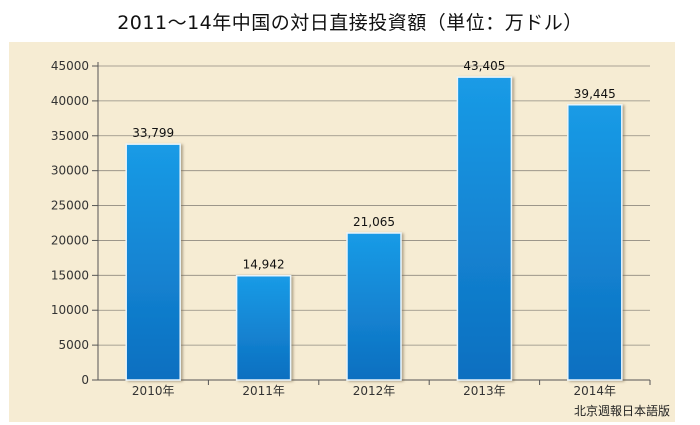  I want to click on x-tick-label: 2014年, so click(595, 391).